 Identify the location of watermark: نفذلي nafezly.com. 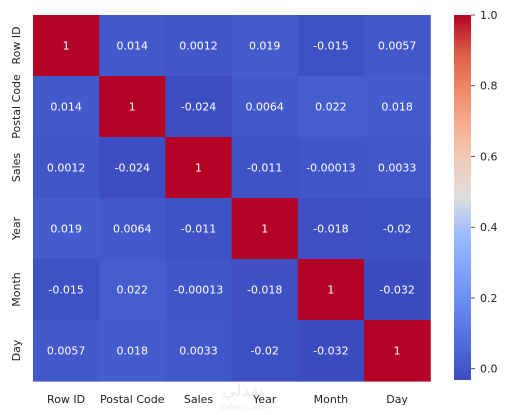
(243, 396).